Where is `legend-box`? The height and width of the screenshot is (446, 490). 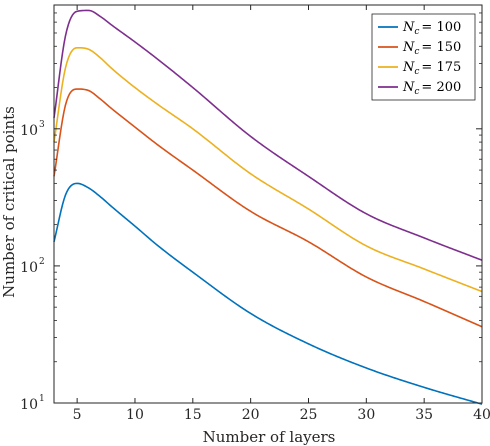 legend-box is located at coordinates (423, 57).